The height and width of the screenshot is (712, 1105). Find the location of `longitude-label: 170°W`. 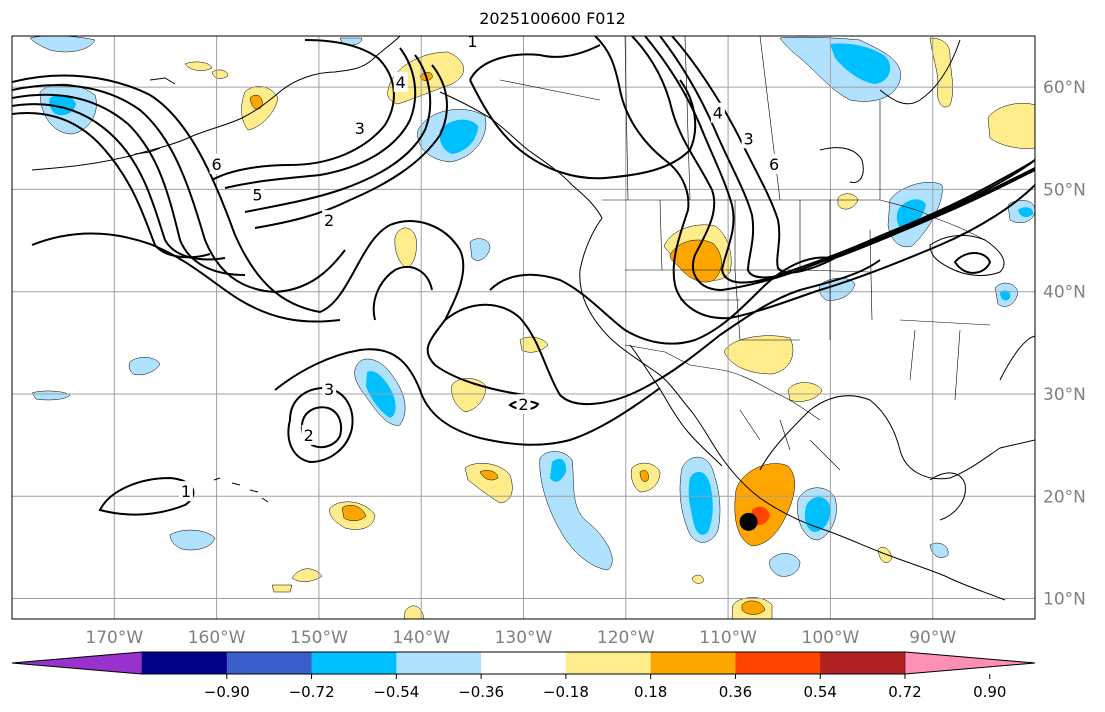

longitude-label: 170°W is located at coordinates (114, 638).